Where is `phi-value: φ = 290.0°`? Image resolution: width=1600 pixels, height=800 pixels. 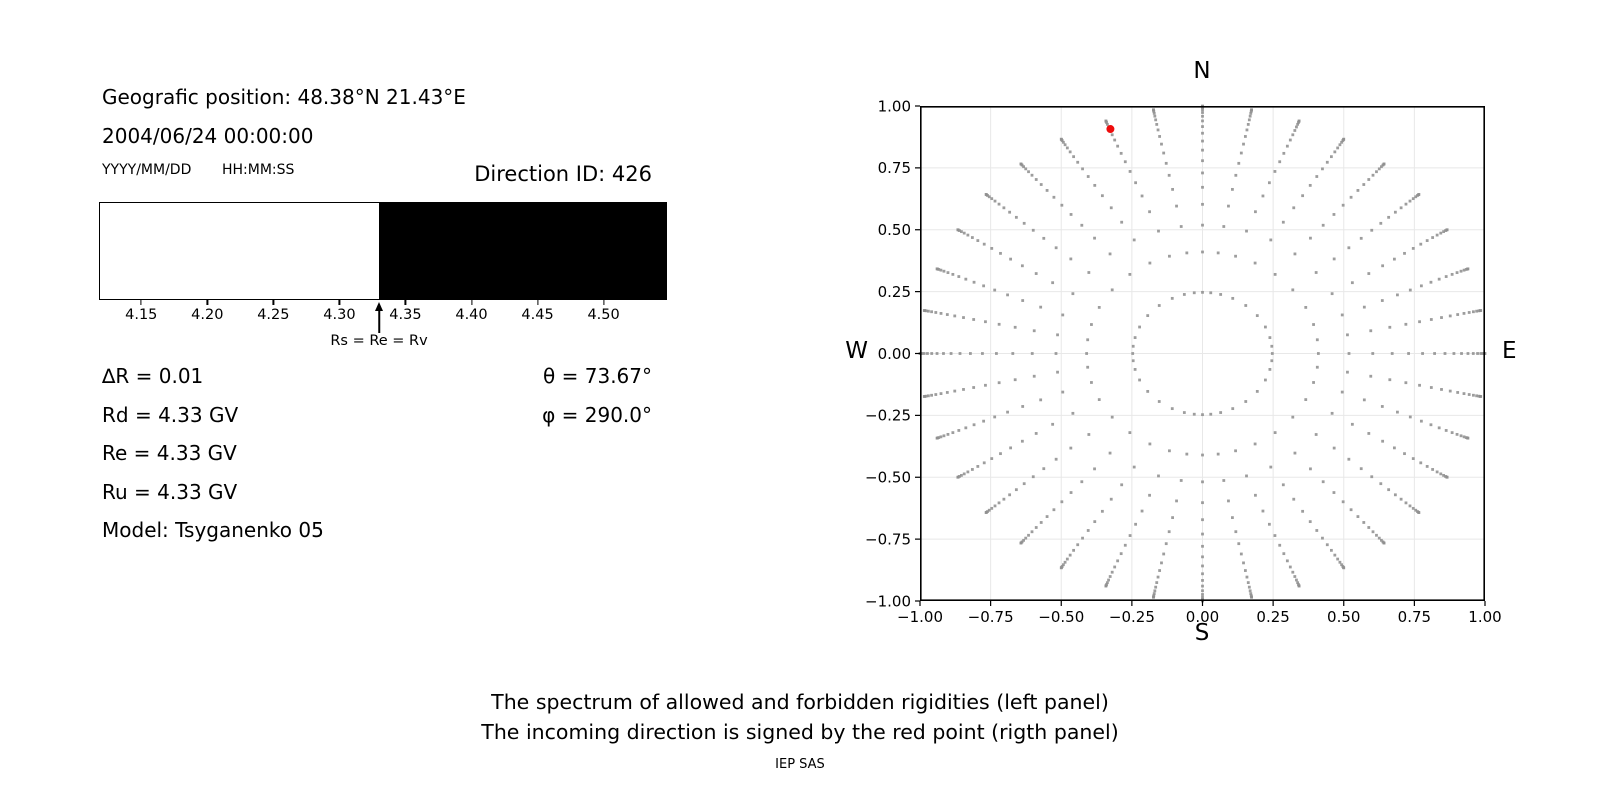
phi-value: φ = 290.0° is located at coordinates (597, 415).